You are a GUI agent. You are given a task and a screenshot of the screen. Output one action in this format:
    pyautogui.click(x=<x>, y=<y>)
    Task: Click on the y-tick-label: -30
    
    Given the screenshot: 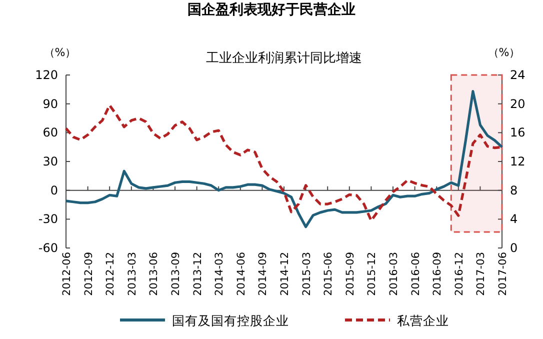 What is the action you would take?
    pyautogui.click(x=48, y=219)
    